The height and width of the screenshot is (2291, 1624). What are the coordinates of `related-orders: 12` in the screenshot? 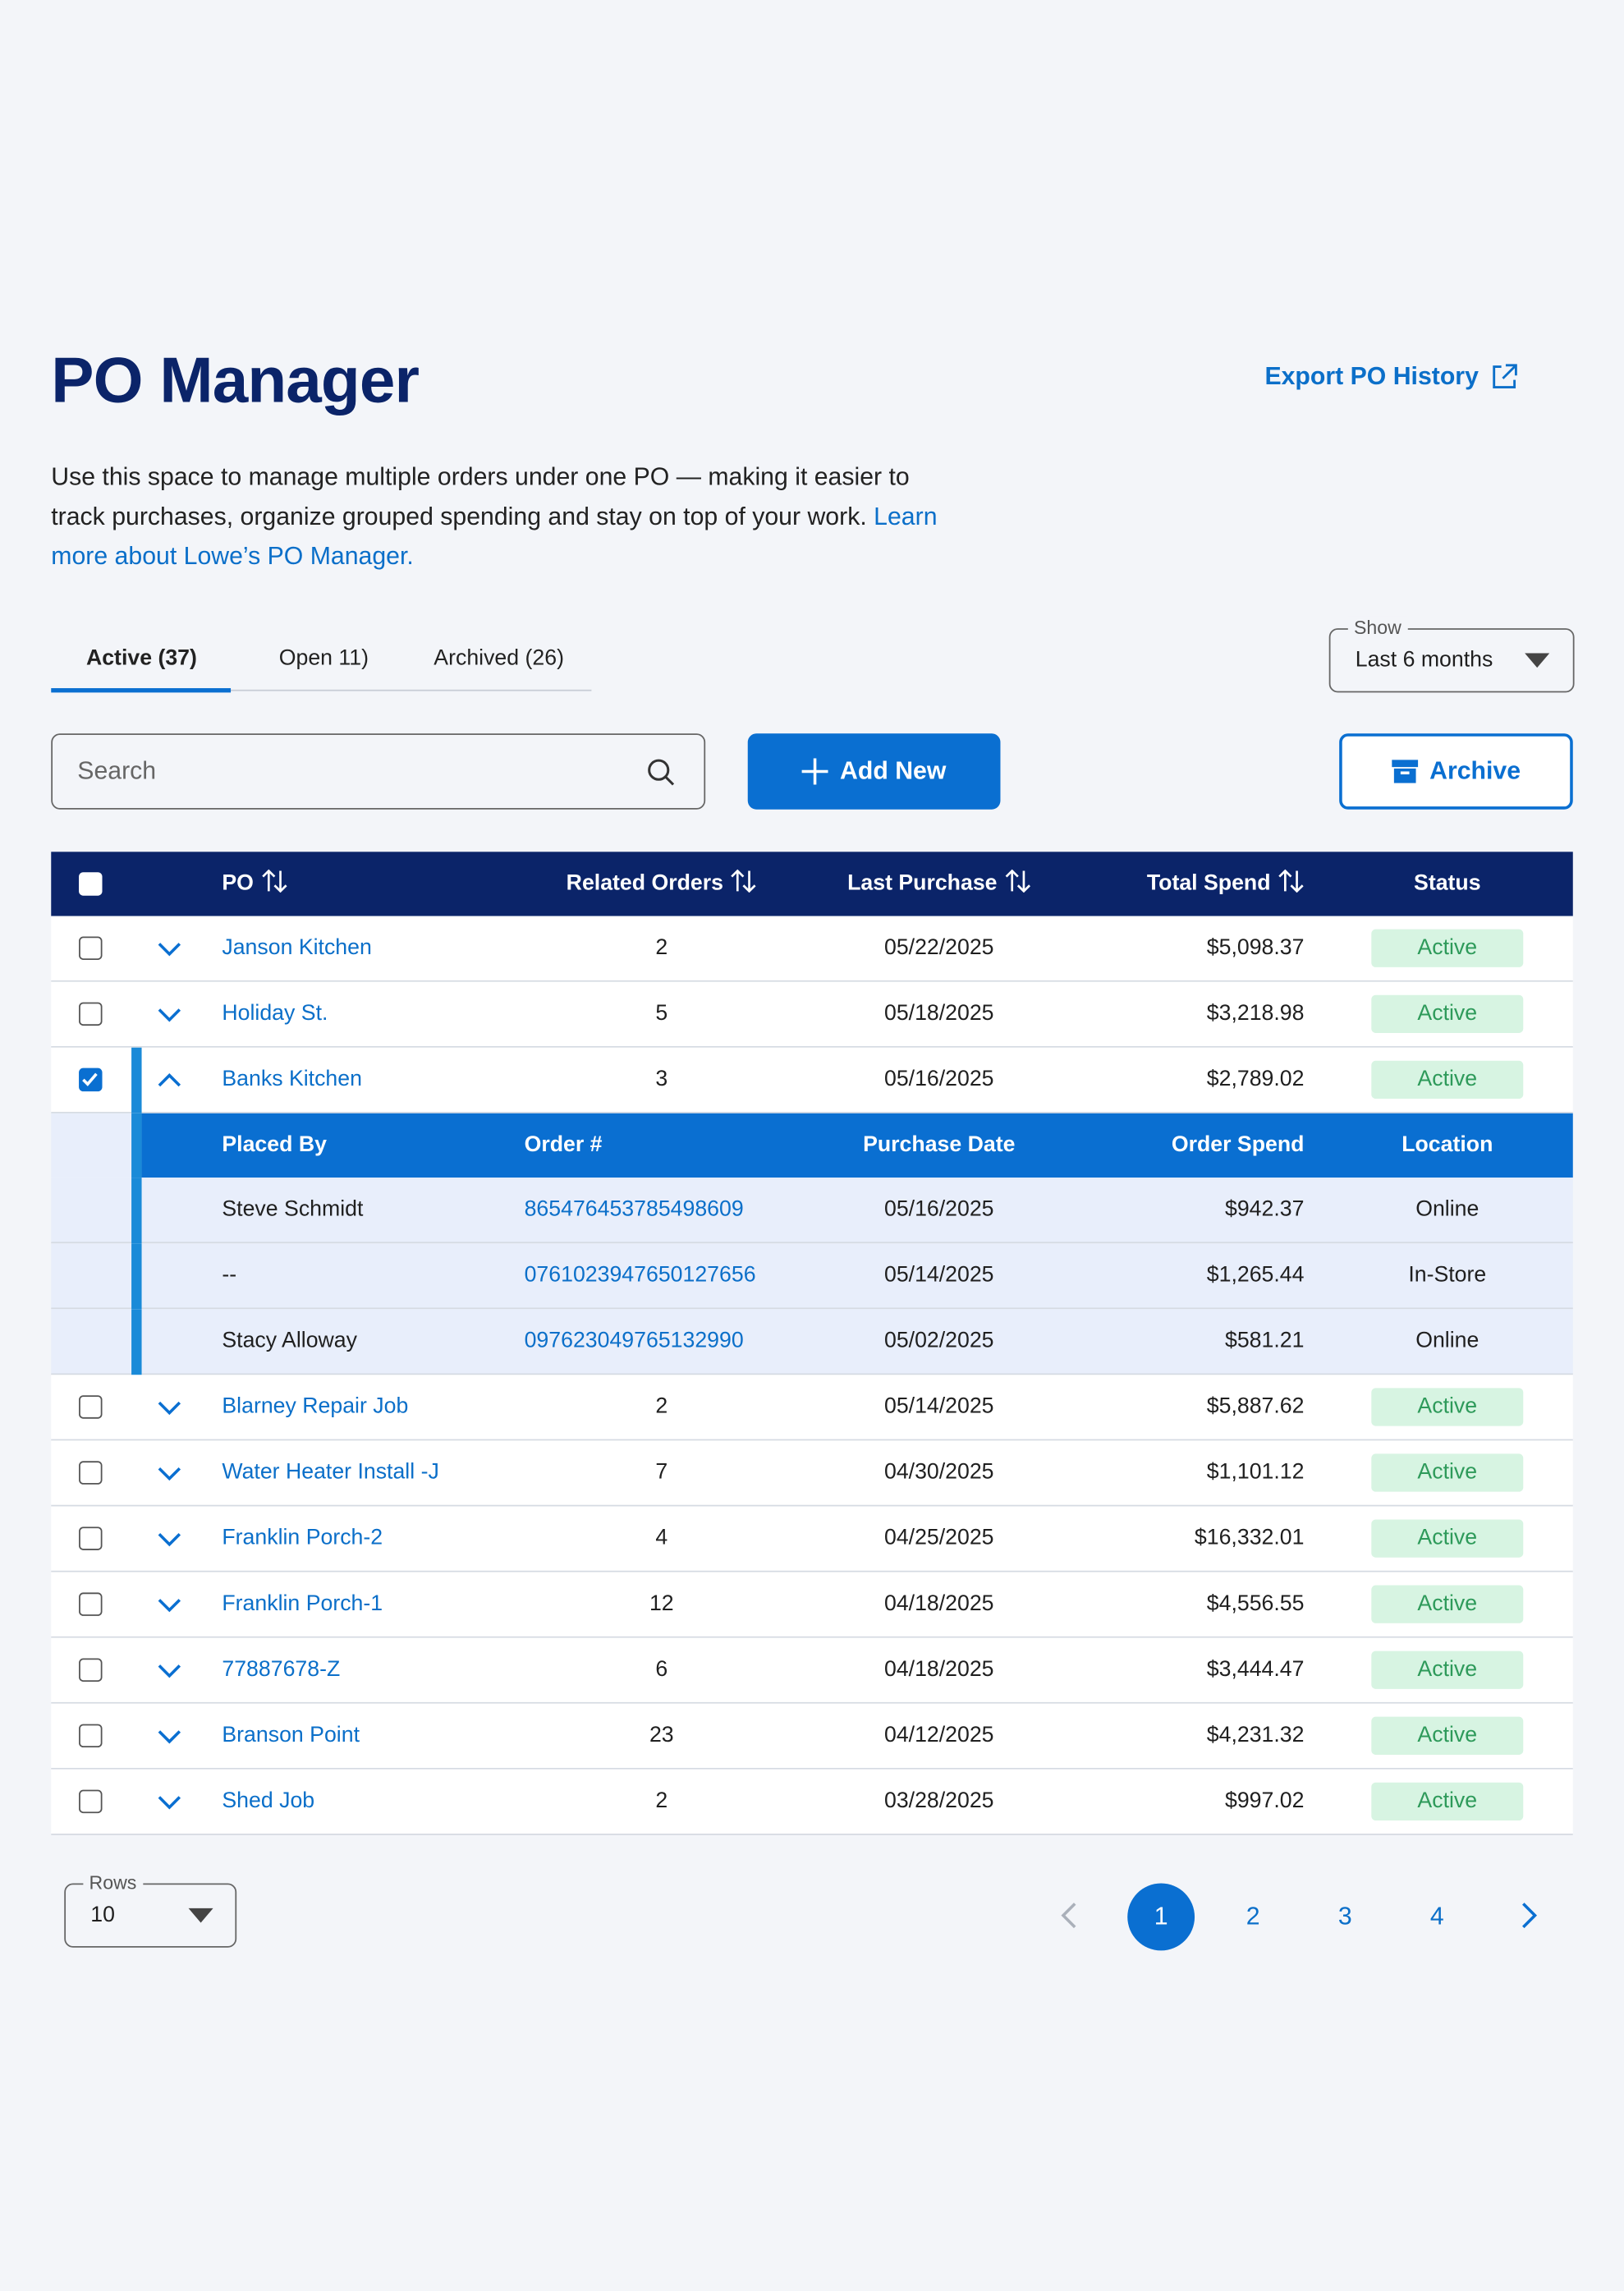 It's located at (661, 1604).